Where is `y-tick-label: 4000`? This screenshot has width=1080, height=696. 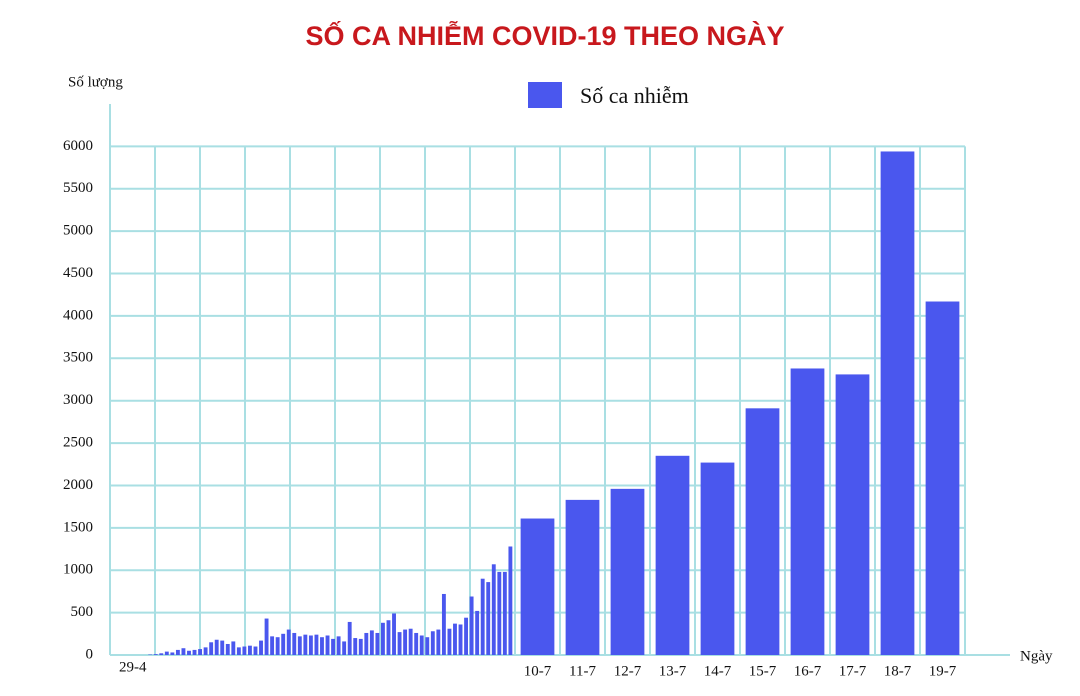
y-tick-label: 4000 is located at coordinates (78, 315).